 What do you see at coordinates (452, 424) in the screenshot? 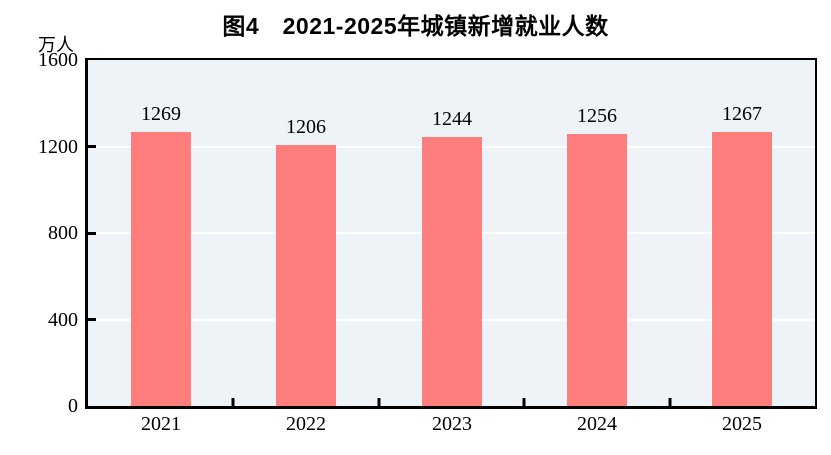
I see `x-axis-label: 2023` at bounding box center [452, 424].